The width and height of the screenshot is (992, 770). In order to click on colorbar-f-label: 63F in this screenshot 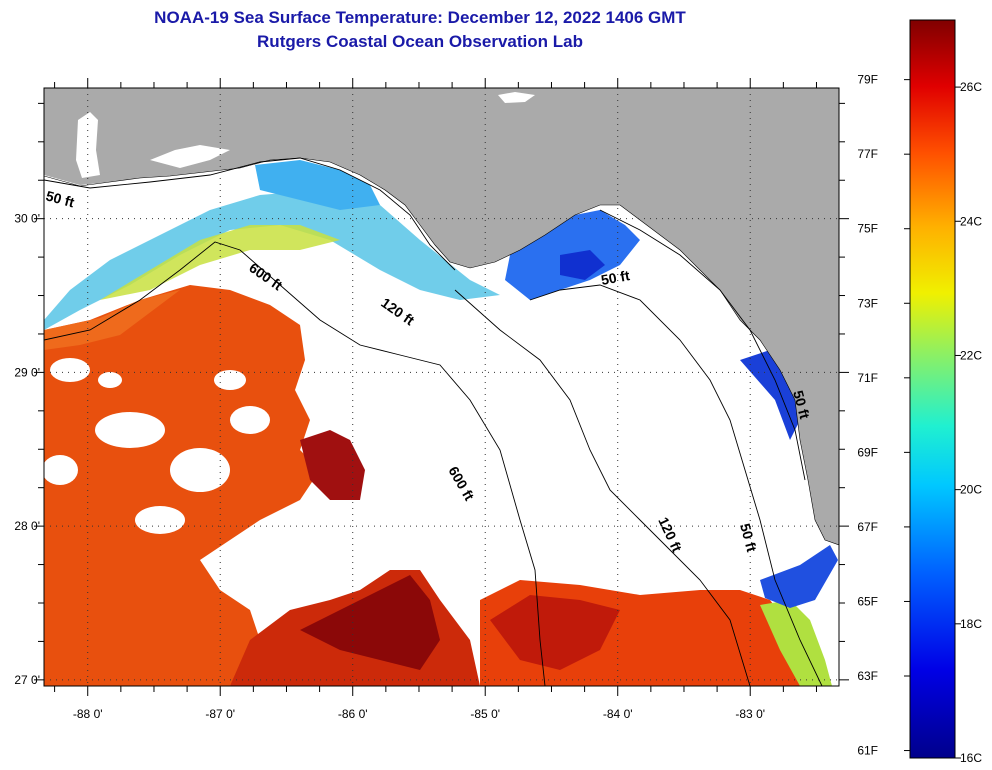, I will do `click(867, 676)`.